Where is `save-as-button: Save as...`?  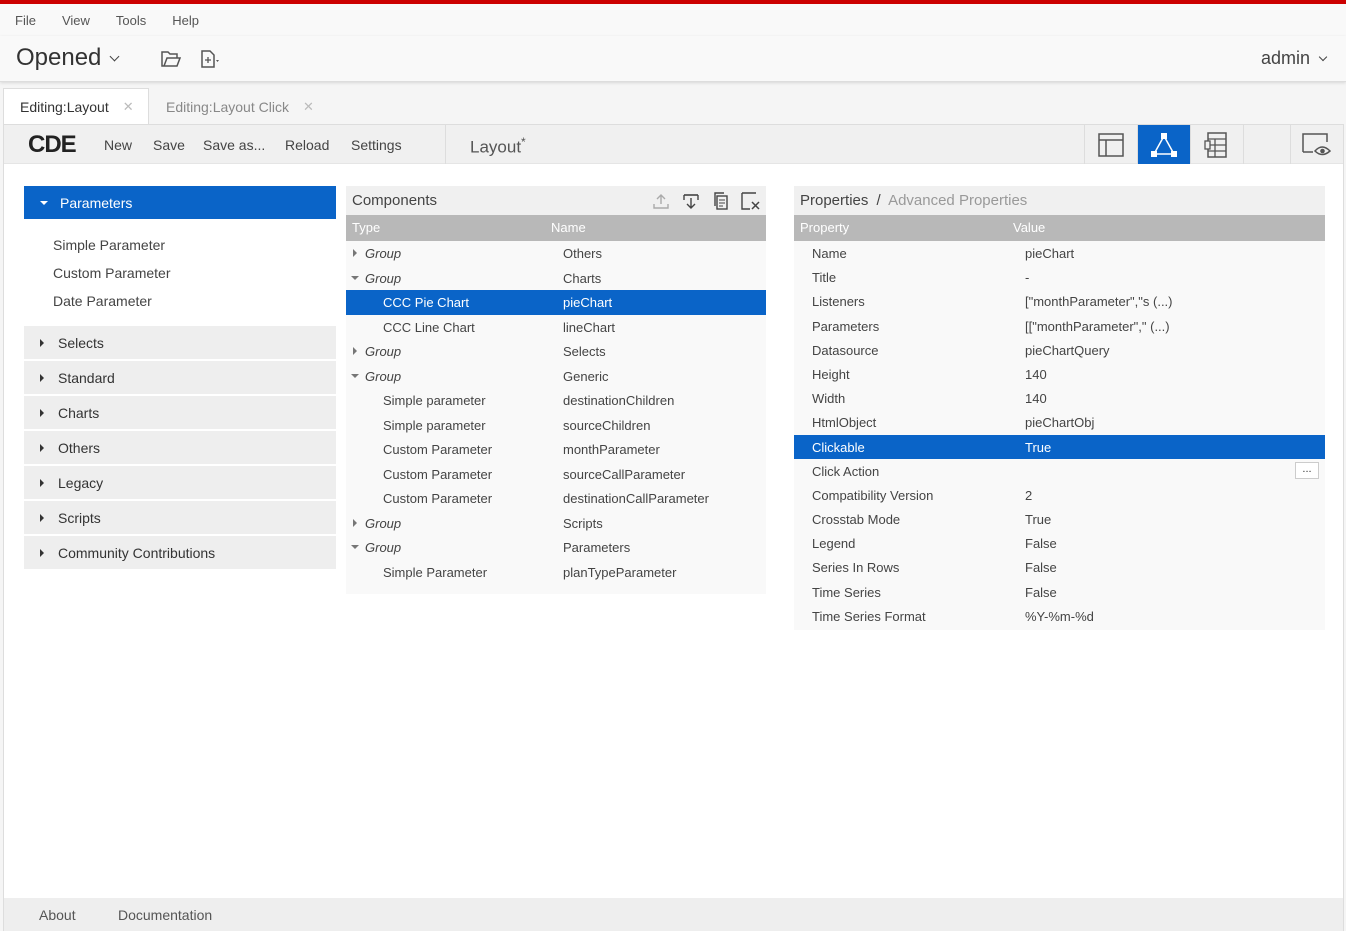 save-as-button: Save as... is located at coordinates (234, 145).